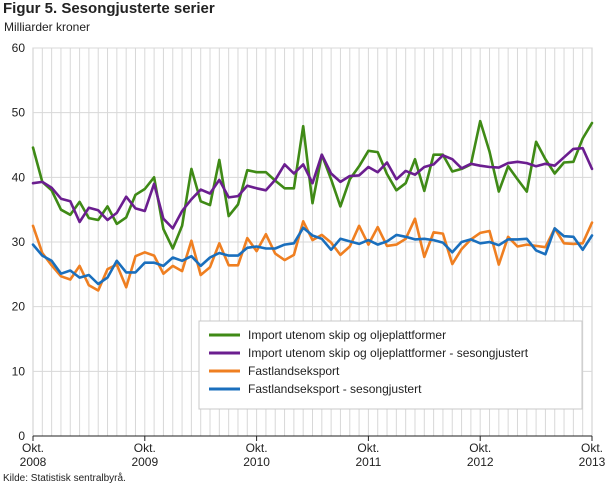 The image size is (610, 488). I want to click on legend-label: Import utenom skip og oljeplattformer, so click(347, 335).